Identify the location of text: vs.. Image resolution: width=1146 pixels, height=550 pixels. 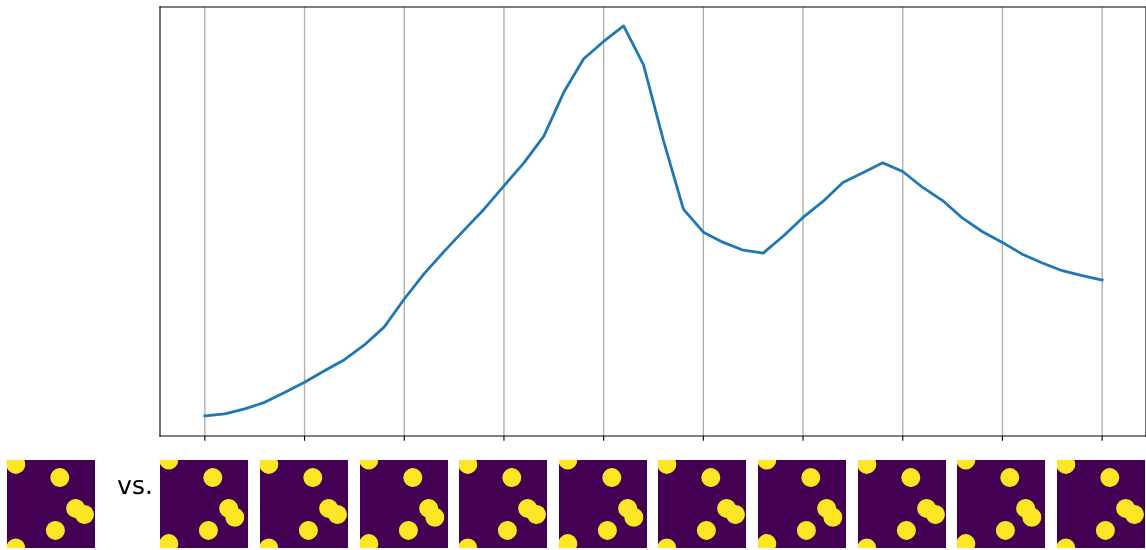
(134, 487).